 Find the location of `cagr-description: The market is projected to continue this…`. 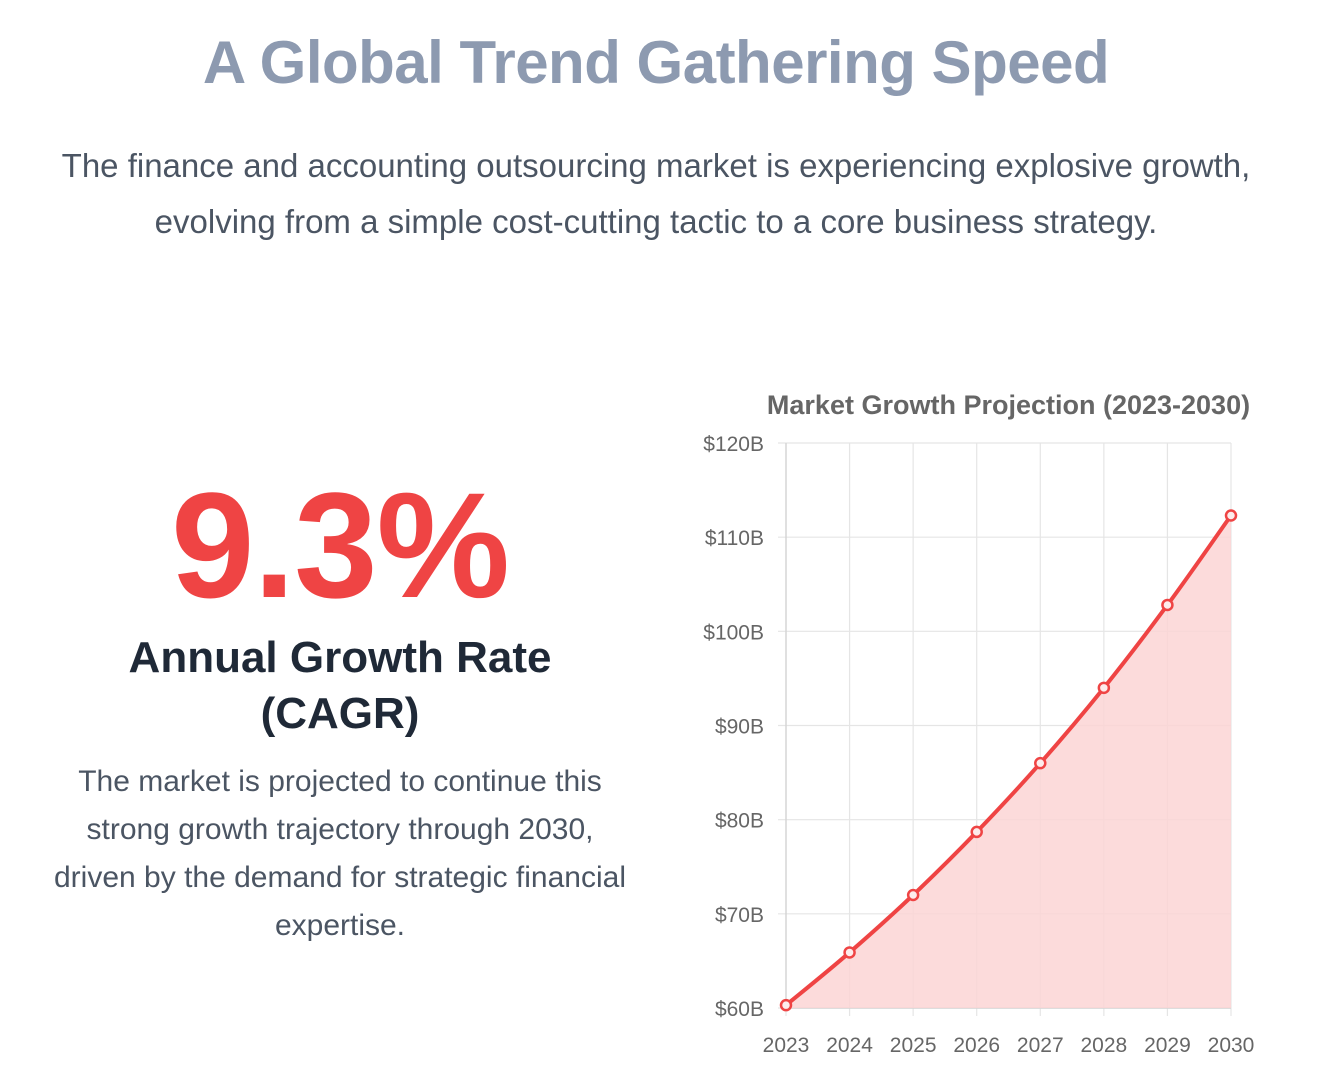

cagr-description: The market is projected to continue this… is located at coordinates (340, 853).